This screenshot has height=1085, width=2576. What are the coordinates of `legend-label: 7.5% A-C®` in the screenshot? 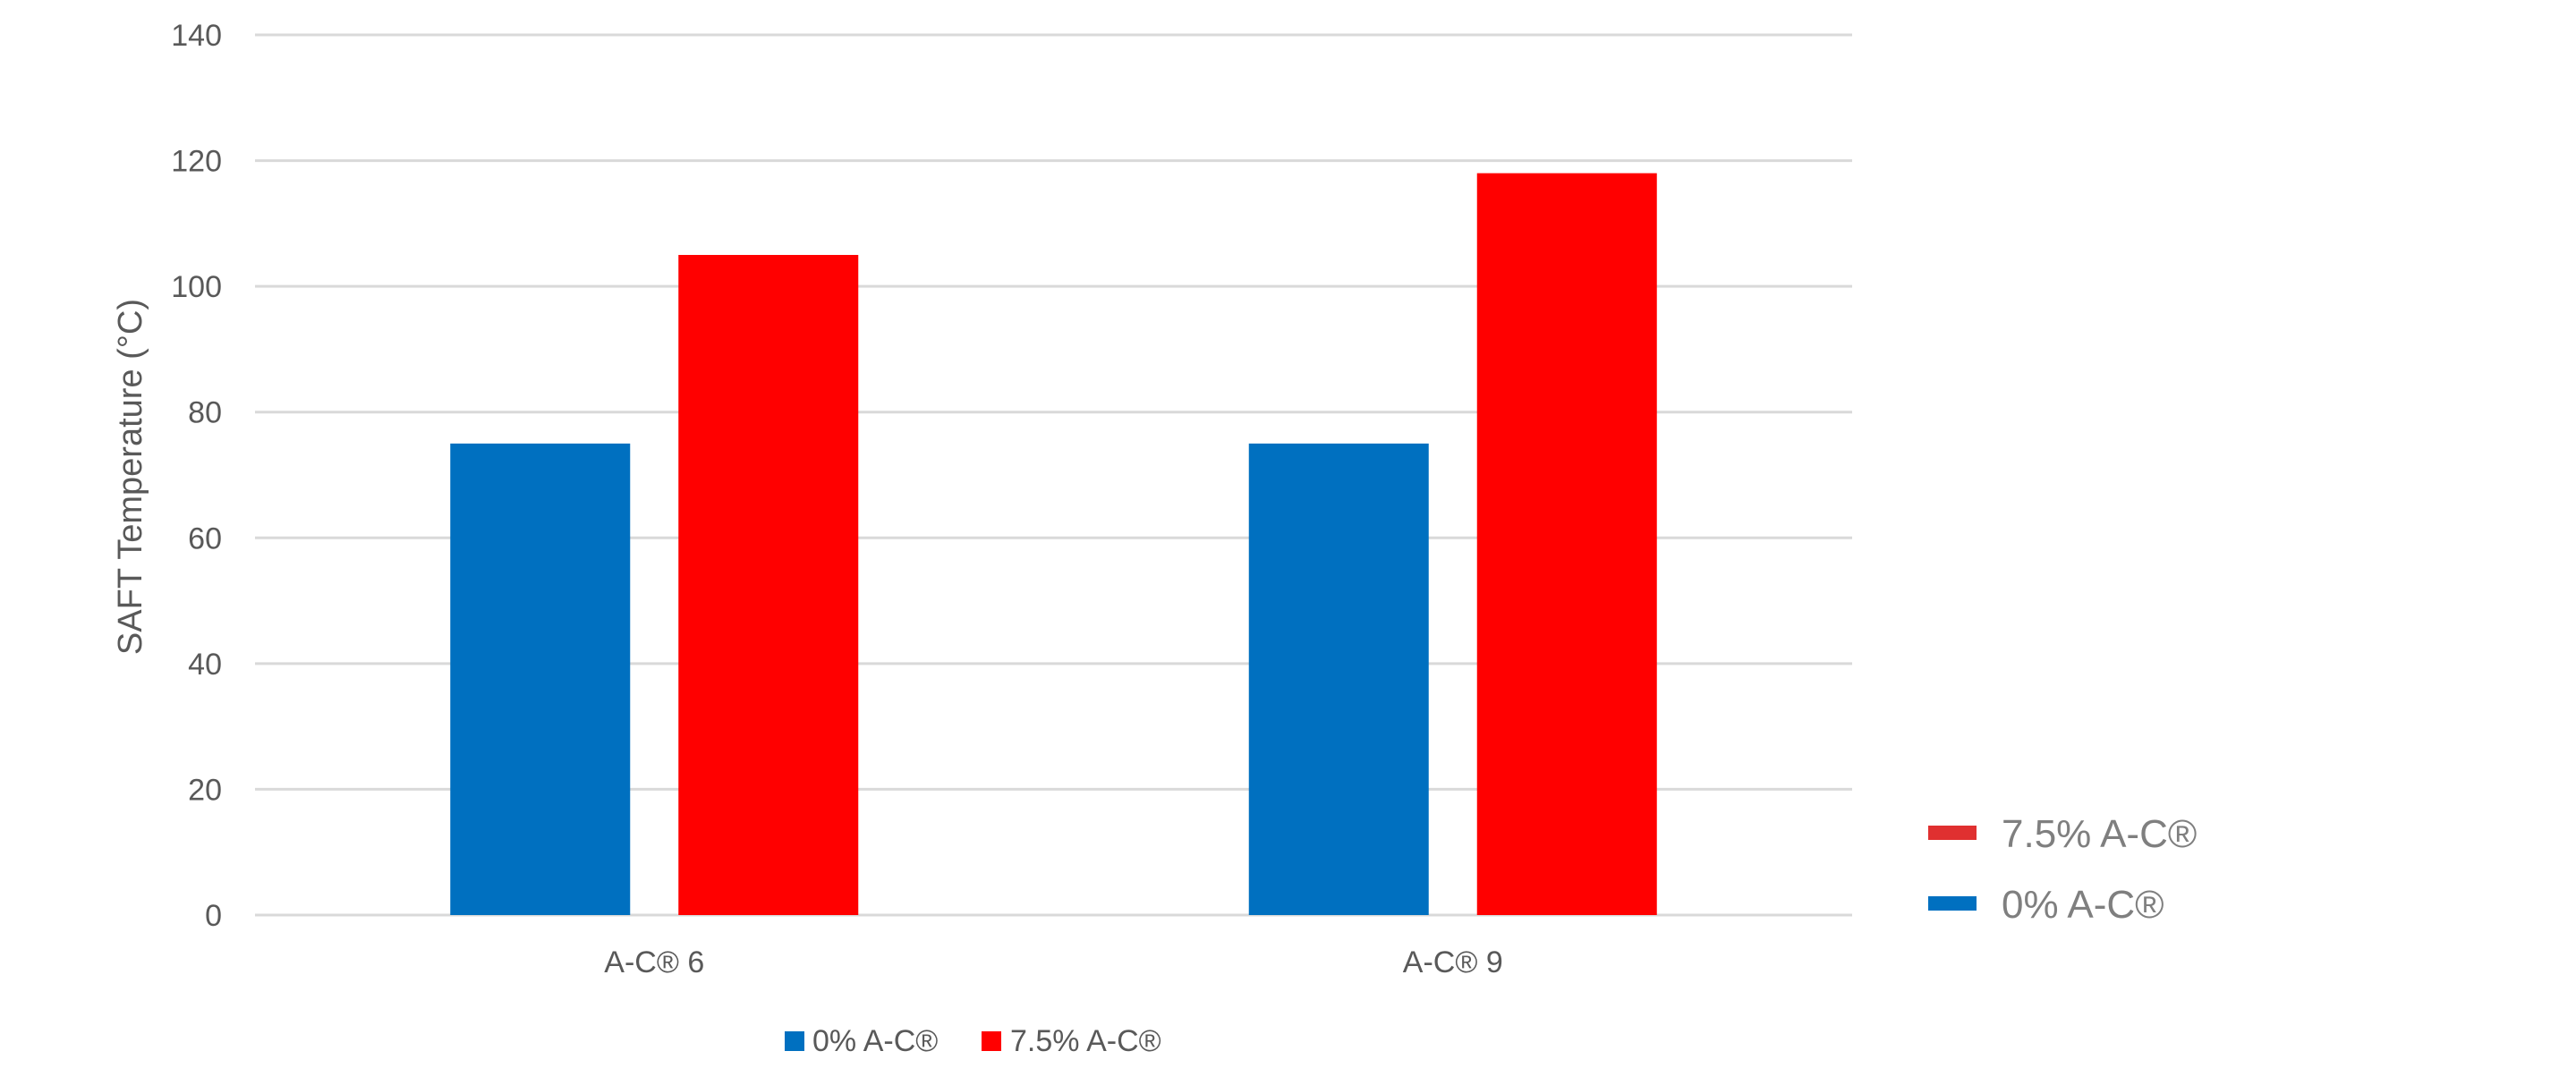 It's located at (1085, 1041).